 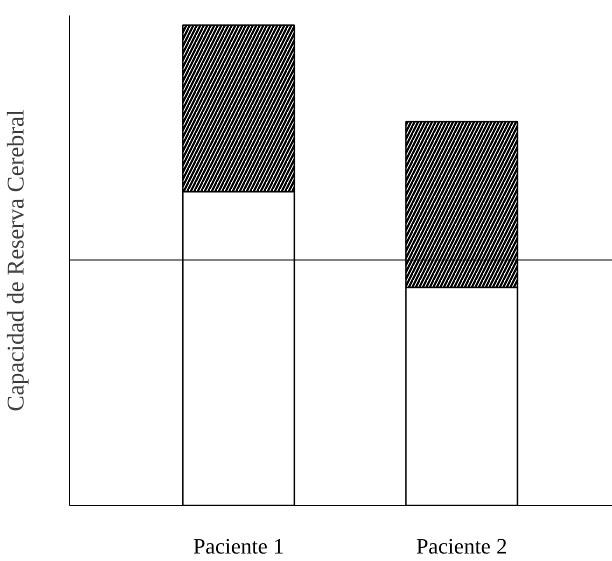 What do you see at coordinates (238, 546) in the screenshot?
I see `x-tick-label: Paciente 1` at bounding box center [238, 546].